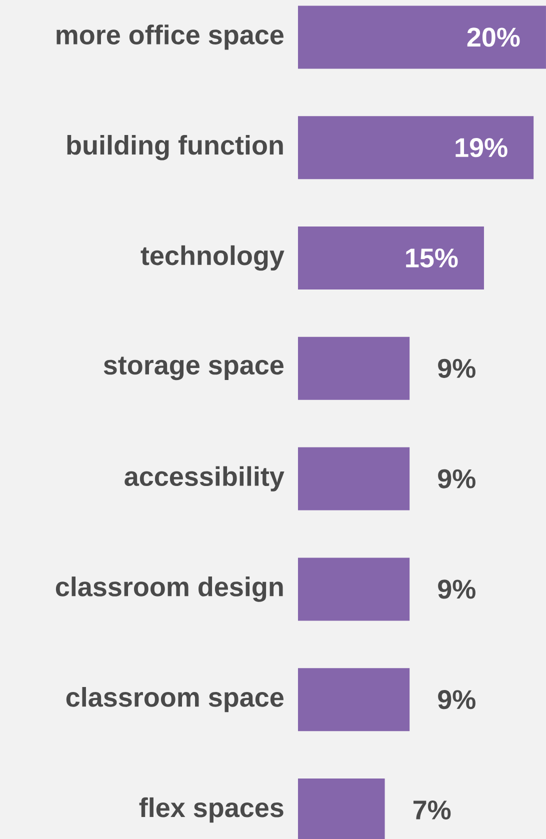 This screenshot has height=839, width=546. I want to click on data-label: 7%, so click(432, 810).